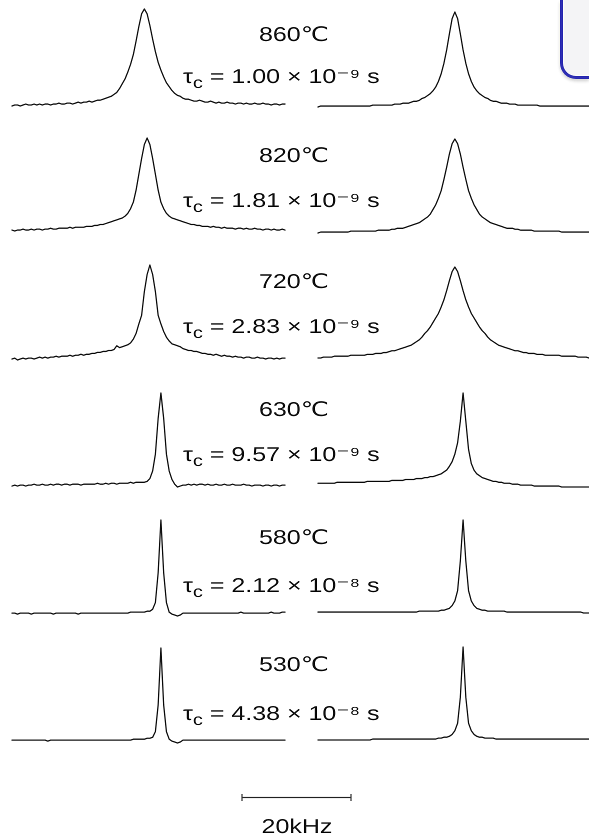 This screenshot has width=589, height=839. Describe the element at coordinates (281, 588) in the screenshot. I see `text: τ$_{c}$ = 2.12 × 10⁻⁸ s` at that location.